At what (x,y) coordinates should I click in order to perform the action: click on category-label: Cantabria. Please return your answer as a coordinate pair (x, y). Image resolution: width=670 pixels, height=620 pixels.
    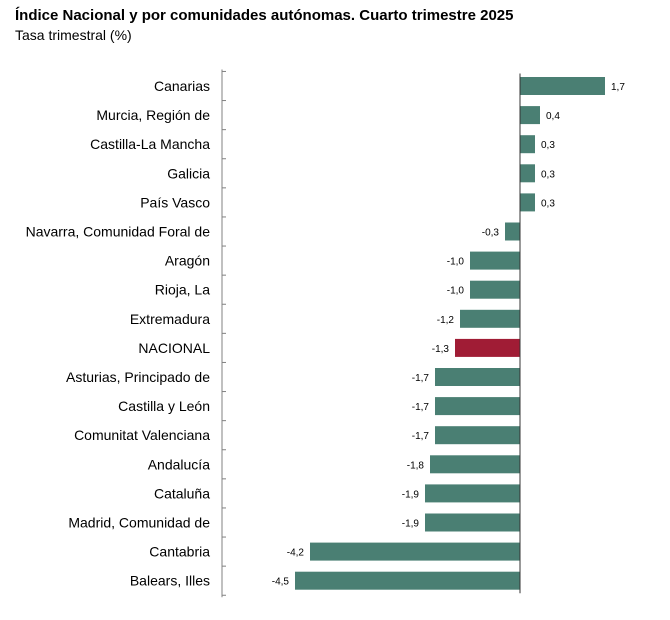
    Looking at the image, I should click on (179, 552).